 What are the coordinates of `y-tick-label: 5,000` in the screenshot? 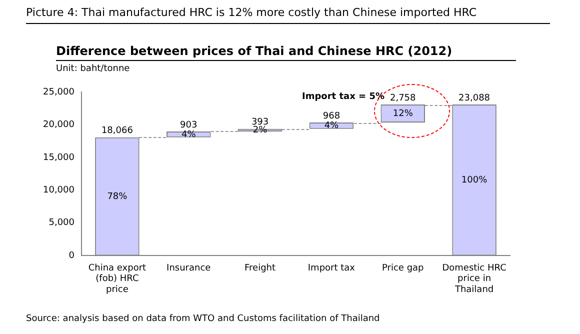 It's located at (61, 223).